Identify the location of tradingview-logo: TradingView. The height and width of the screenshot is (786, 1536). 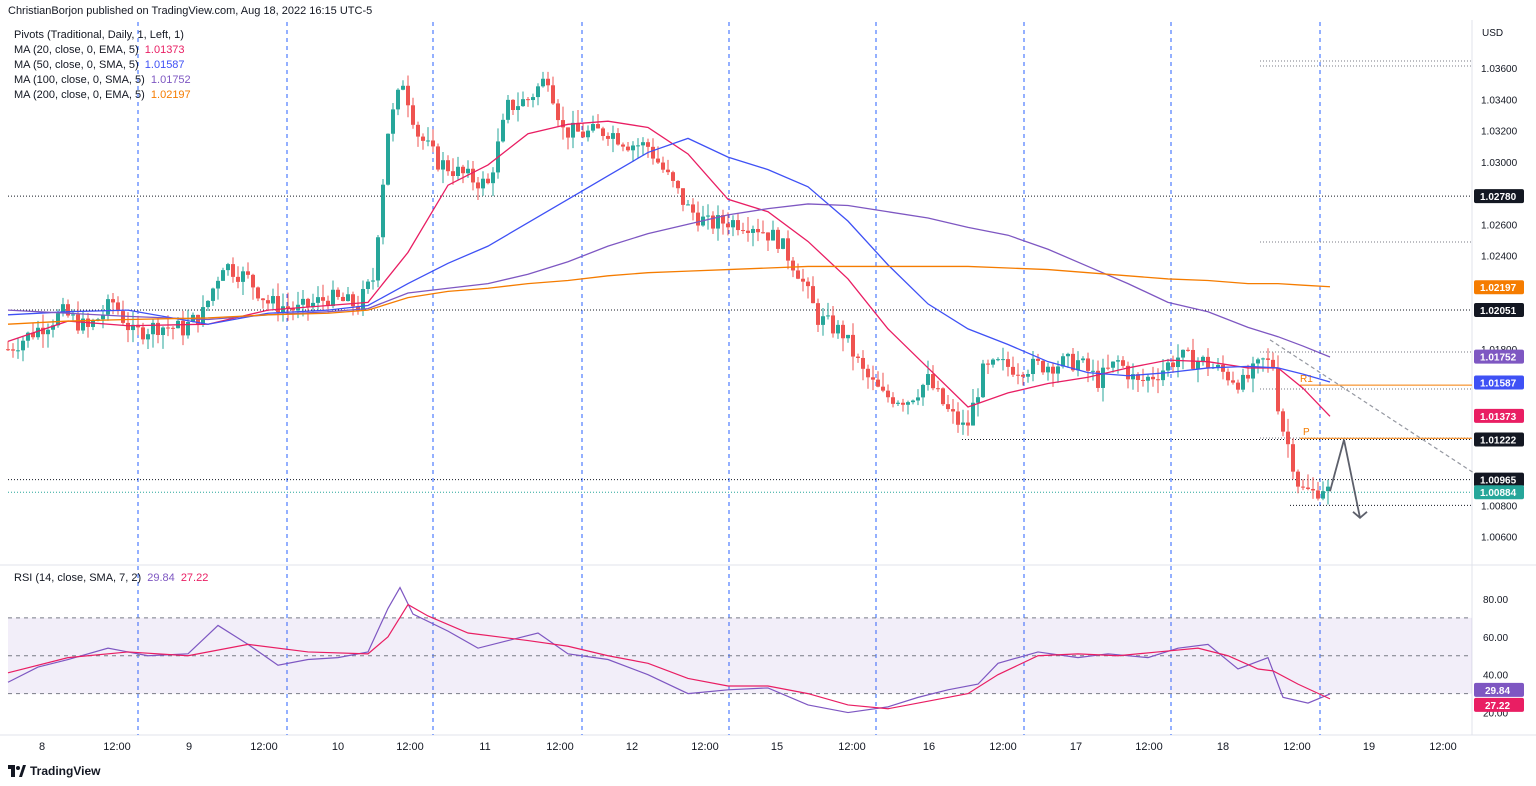
(54, 771).